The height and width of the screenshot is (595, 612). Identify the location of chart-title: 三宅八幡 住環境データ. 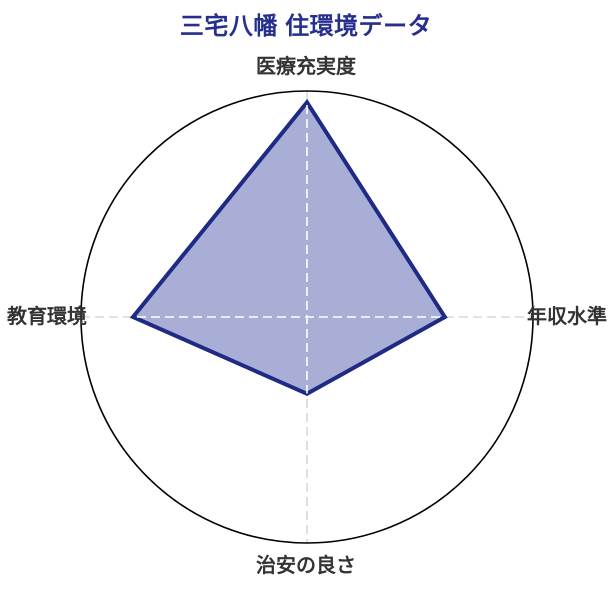
(306, 26).